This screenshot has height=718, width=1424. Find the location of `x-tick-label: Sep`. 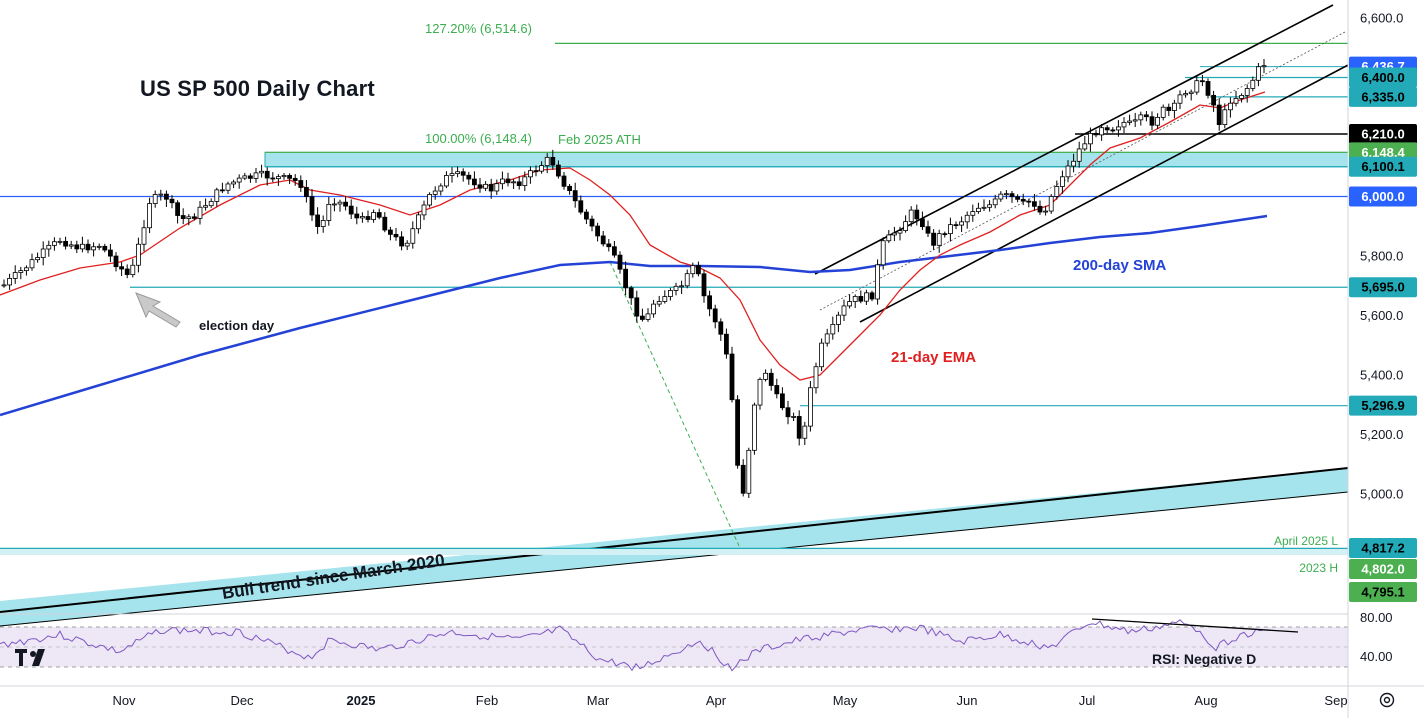

x-tick-label: Sep is located at coordinates (1335, 700).